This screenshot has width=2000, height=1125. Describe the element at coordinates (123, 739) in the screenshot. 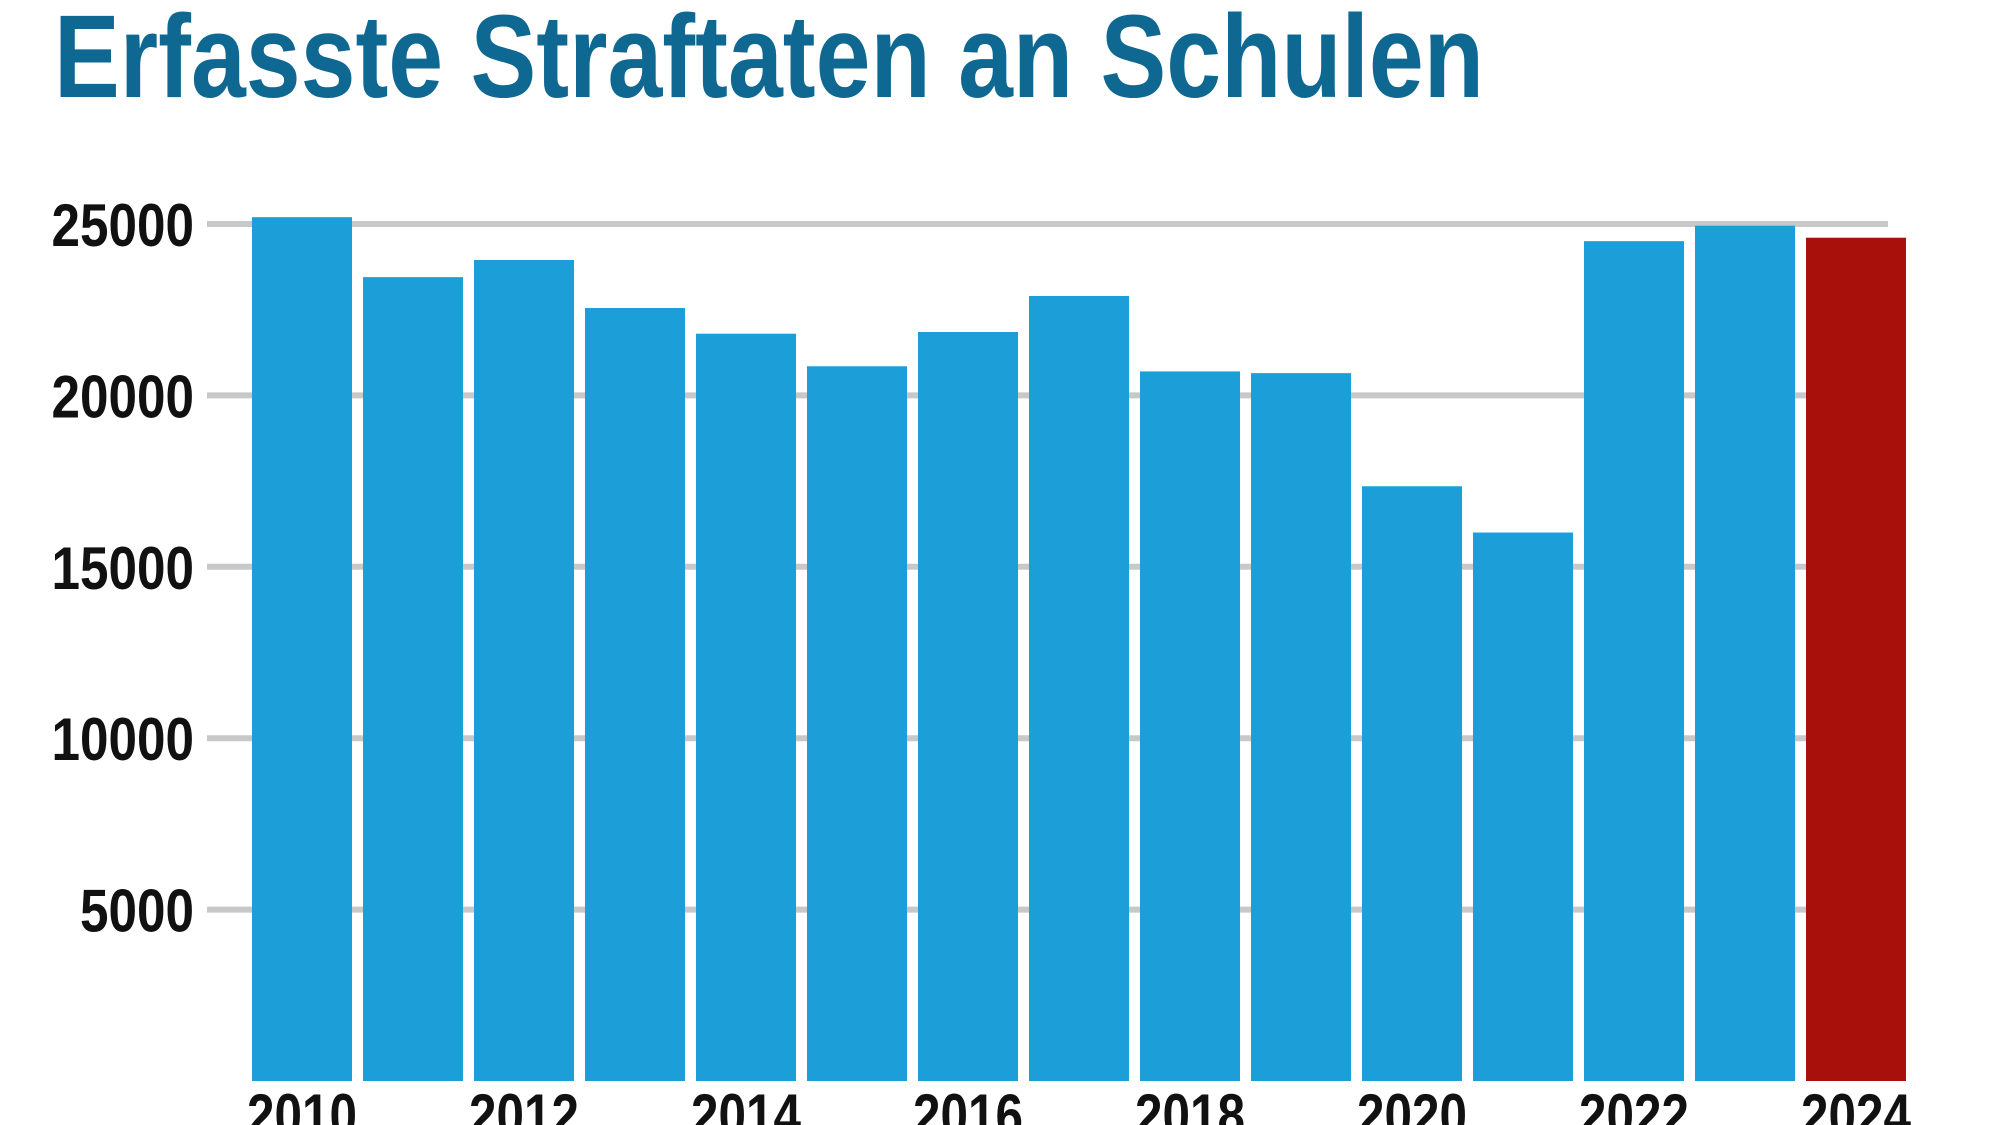

I see `y-tick-label: 10000` at that location.